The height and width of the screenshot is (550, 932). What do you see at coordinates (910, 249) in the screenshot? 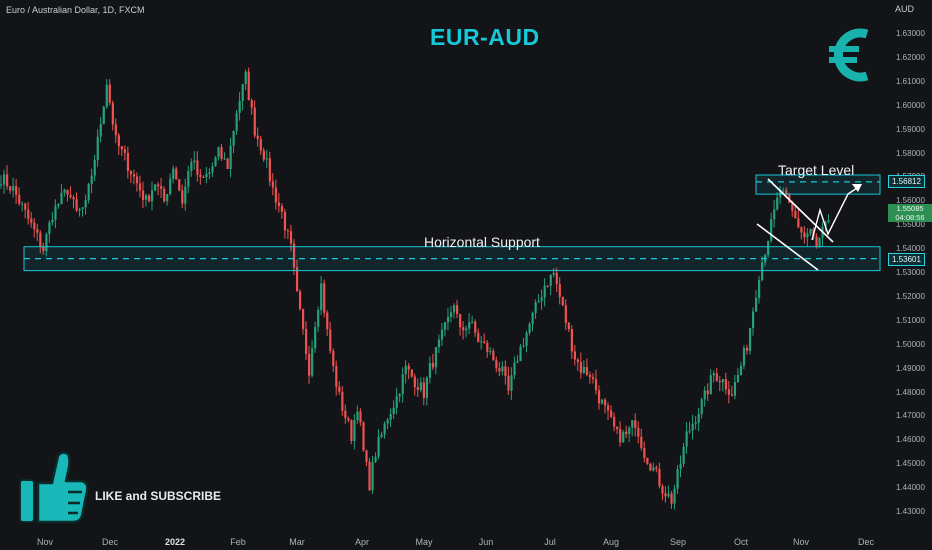
I see `y-tick-label: 1.54000` at bounding box center [910, 249].